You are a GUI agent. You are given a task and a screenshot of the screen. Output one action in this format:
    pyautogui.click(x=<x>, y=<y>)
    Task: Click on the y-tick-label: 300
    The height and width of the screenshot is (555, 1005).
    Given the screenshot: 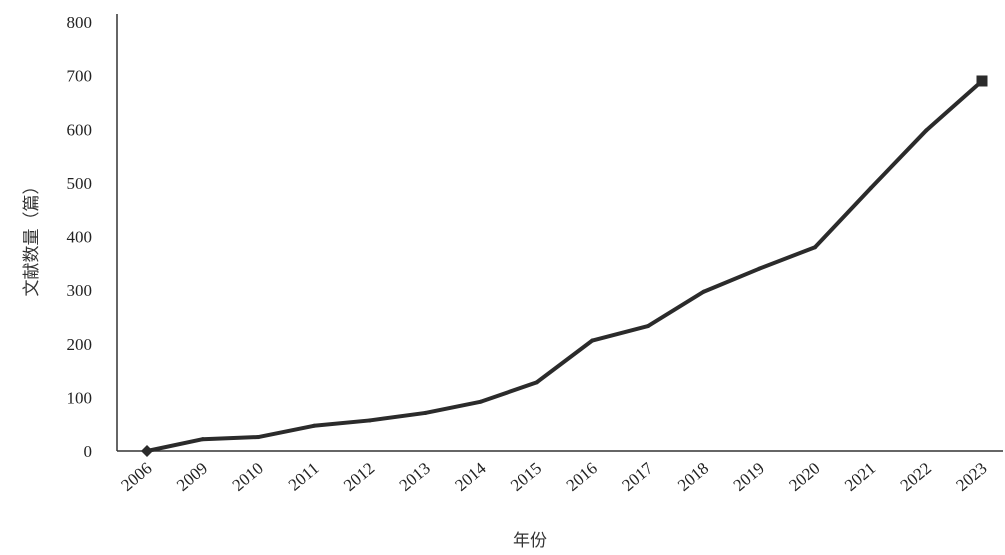 What is the action you would take?
    pyautogui.click(x=80, y=290)
    